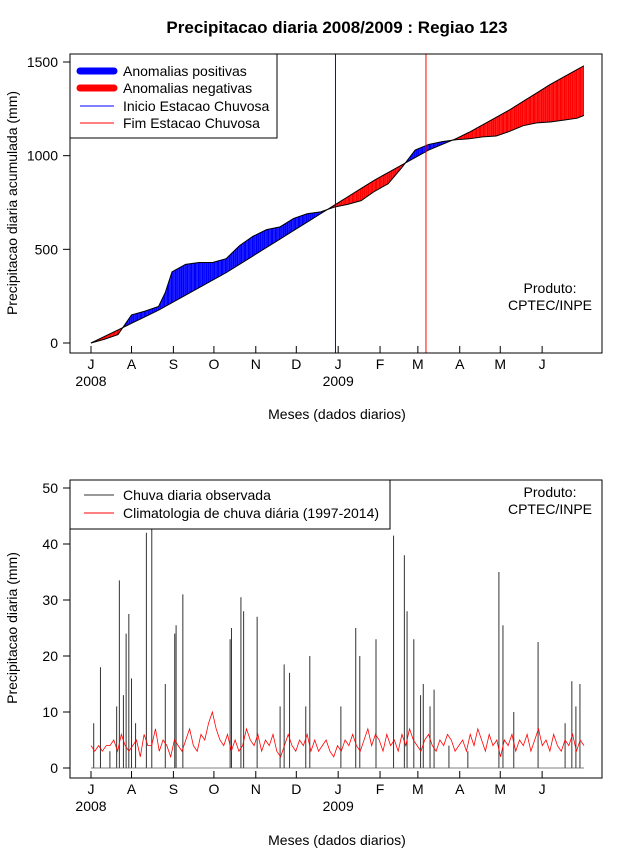 Image resolution: width=640 pixels, height=850 pixels. What do you see at coordinates (197, 495) in the screenshot?
I see `legend-observed: Chuva diaria observada` at bounding box center [197, 495].